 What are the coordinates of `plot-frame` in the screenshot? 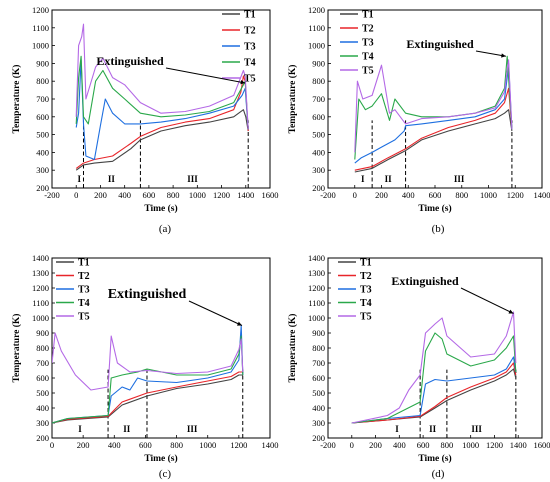 It's located at (161, 99).